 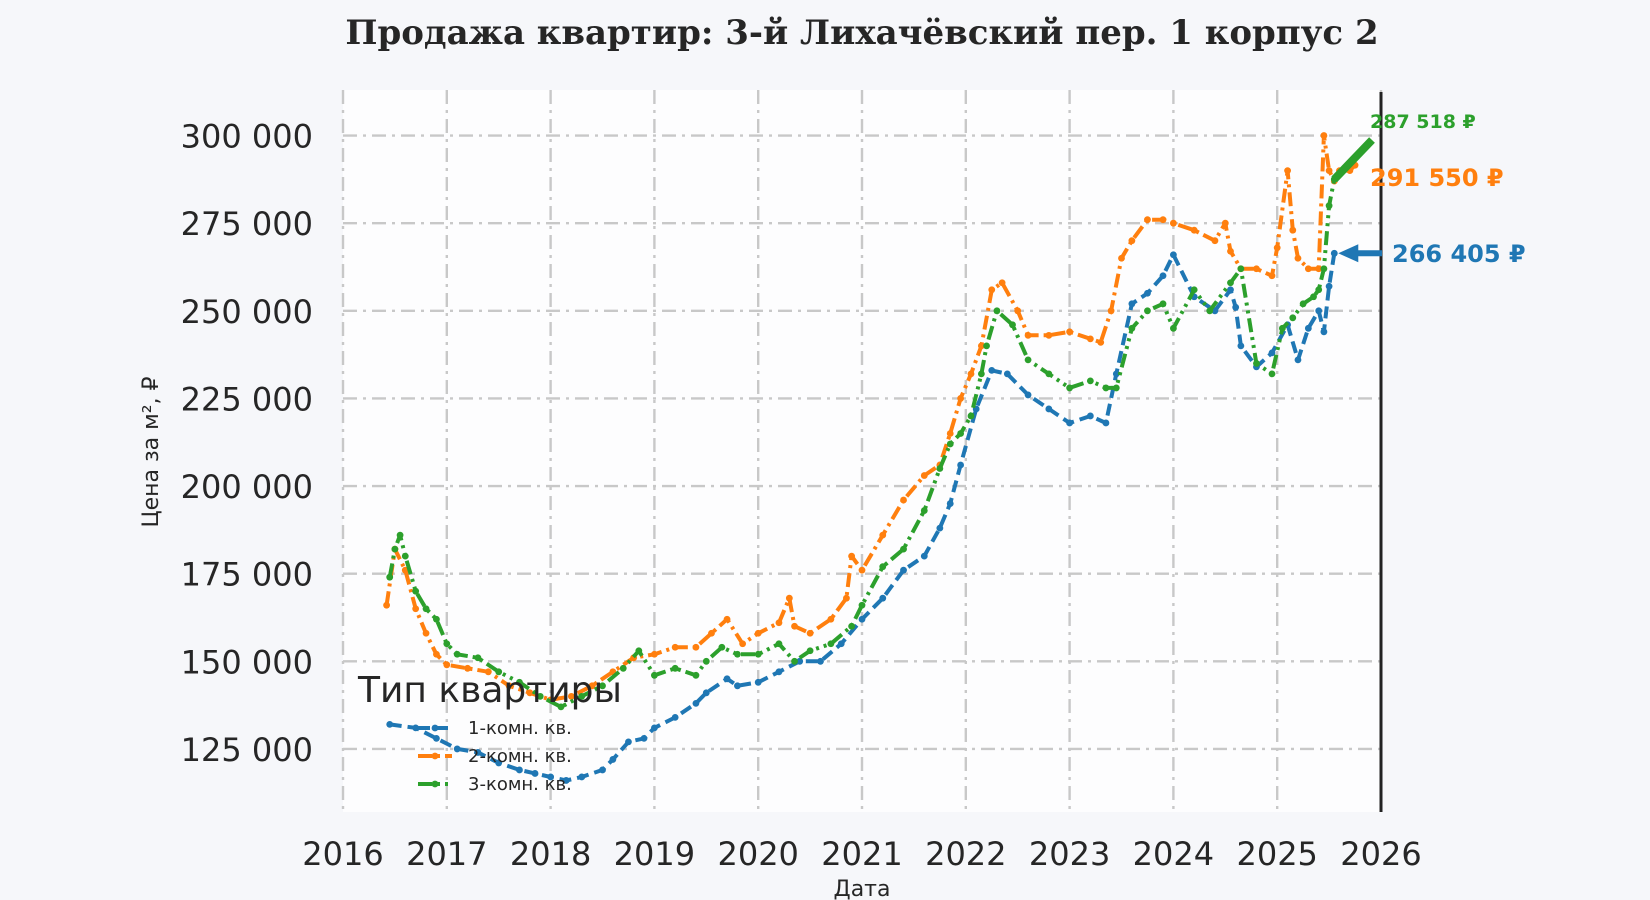 I want to click on x-tick-label-2: 2018, so click(x=550, y=854).